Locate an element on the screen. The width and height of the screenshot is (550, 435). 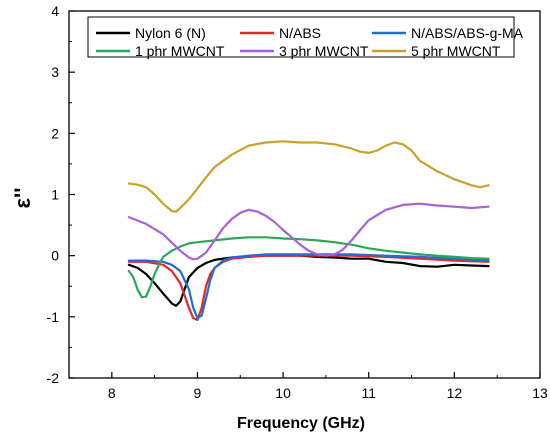
x-tick-label: 13 is located at coordinates (540, 393).